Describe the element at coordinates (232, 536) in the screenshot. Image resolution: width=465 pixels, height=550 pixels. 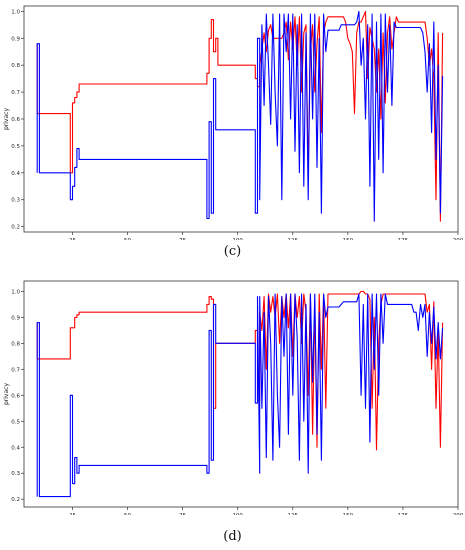
I see `panel-label: (d)` at that location.